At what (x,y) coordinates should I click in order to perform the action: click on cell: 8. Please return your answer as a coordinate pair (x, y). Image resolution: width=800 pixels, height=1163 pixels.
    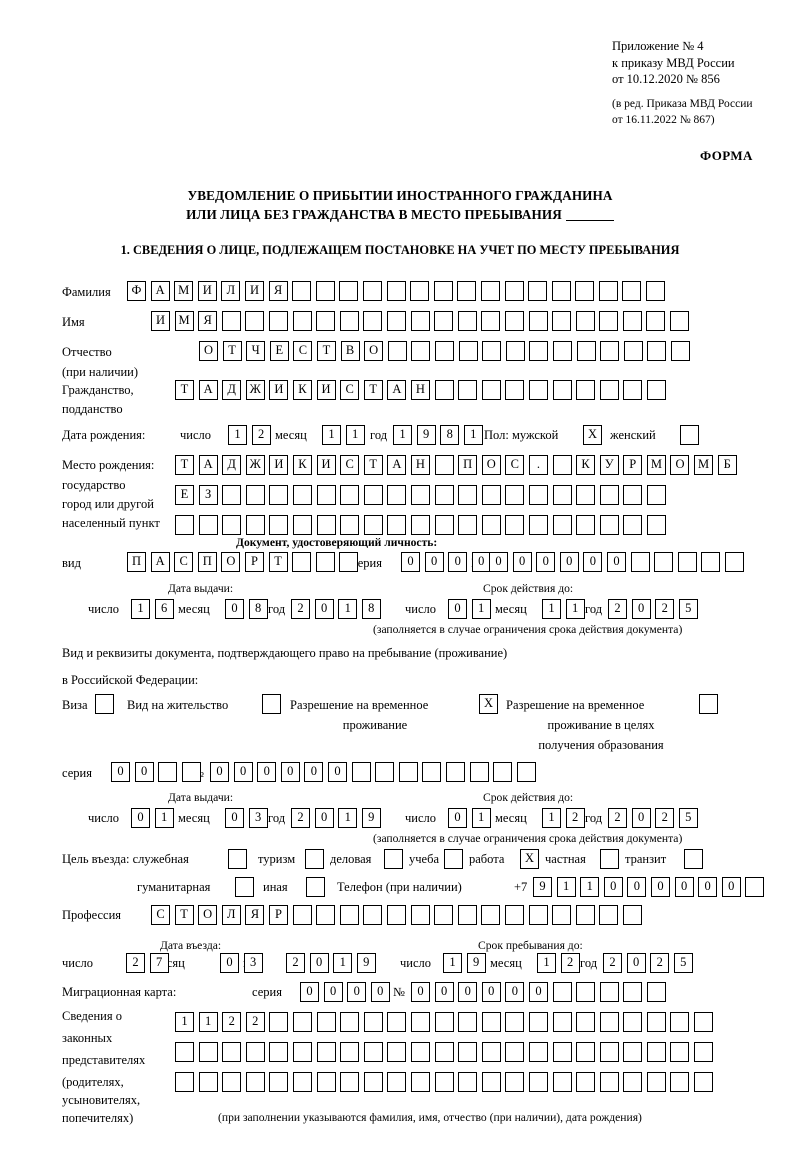
    Looking at the image, I should click on (450, 435).